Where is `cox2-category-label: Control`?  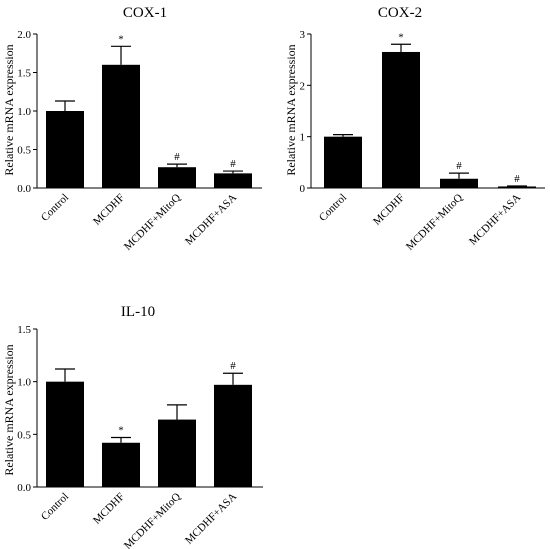
cox2-category-label: Control is located at coordinates (333, 208).